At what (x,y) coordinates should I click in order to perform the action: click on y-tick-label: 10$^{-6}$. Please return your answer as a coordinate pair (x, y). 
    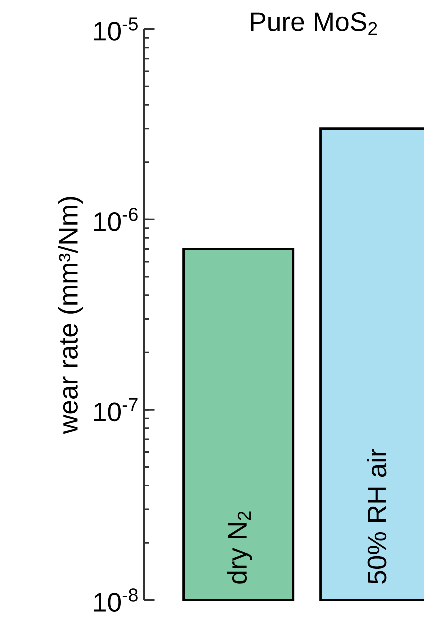
    Looking at the image, I should click on (116, 220).